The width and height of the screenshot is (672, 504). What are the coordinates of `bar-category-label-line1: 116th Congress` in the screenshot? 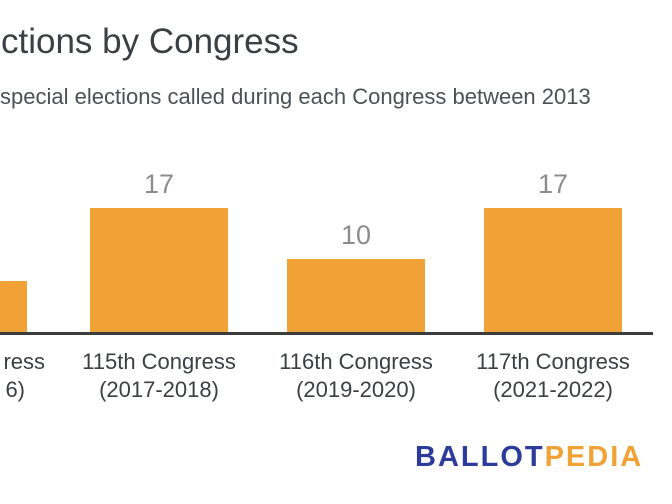 It's located at (356, 361).